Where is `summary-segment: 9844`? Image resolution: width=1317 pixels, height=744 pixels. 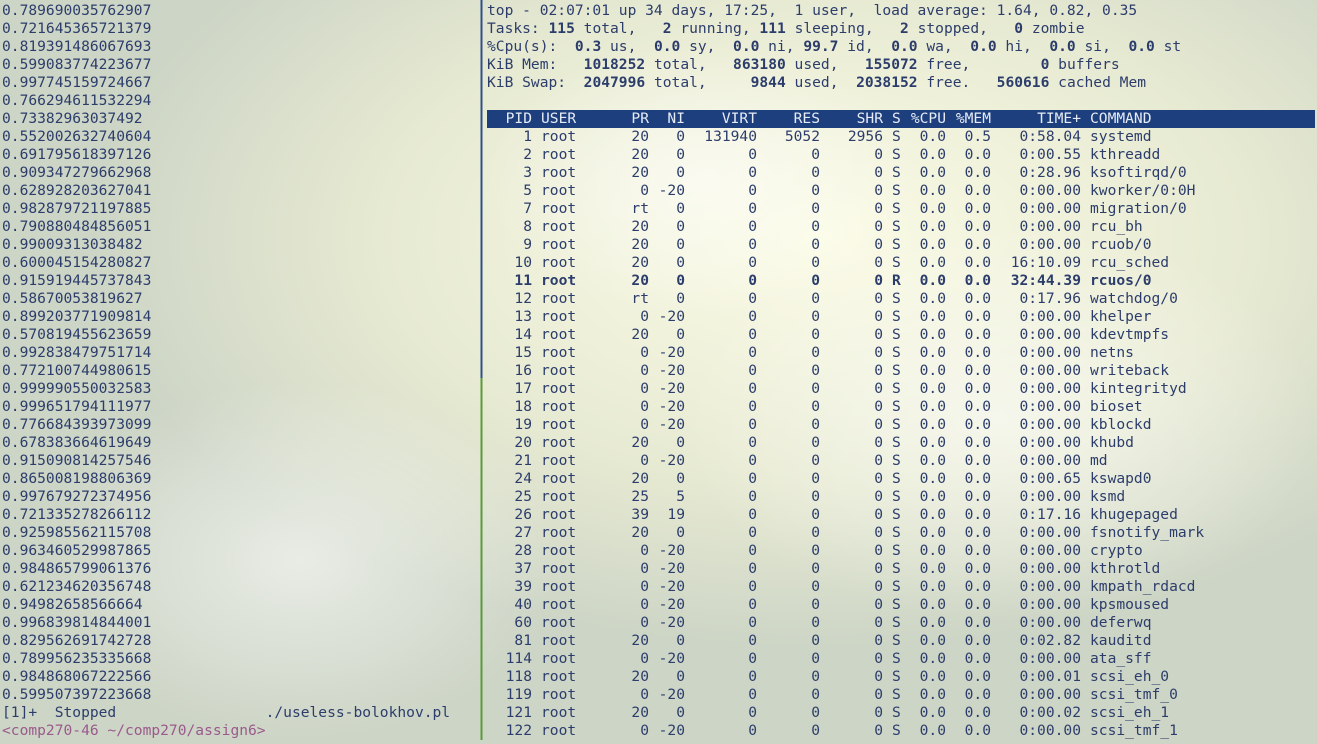 summary-segment: 9844 is located at coordinates (768, 82).